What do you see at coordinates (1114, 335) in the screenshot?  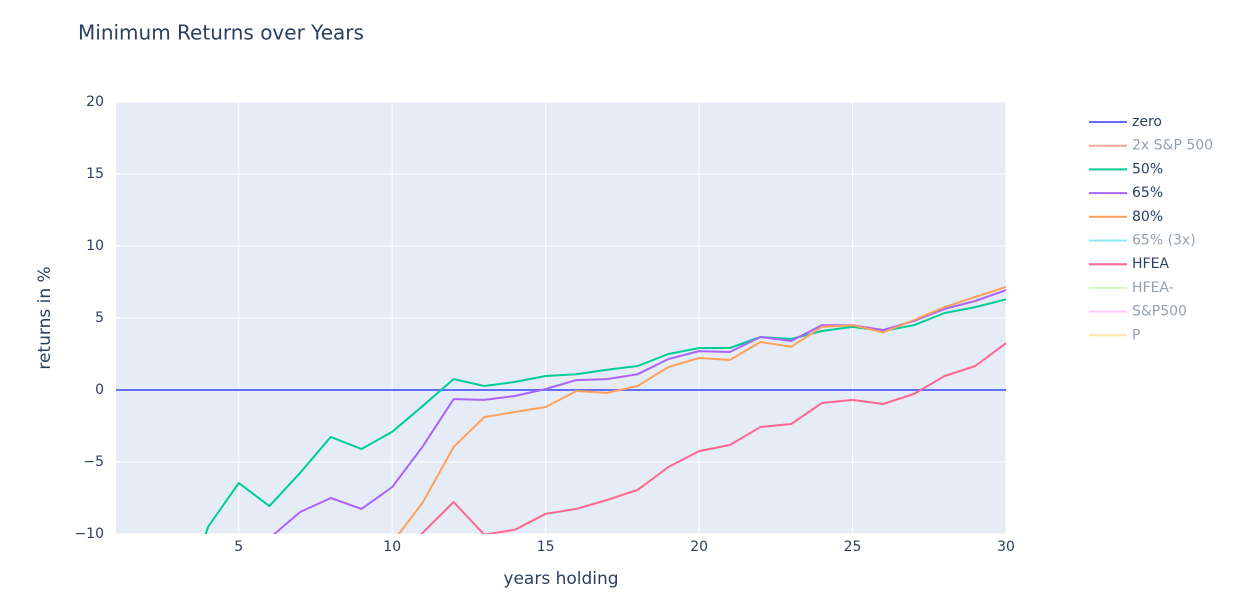 I see `legend-item: P` at bounding box center [1114, 335].